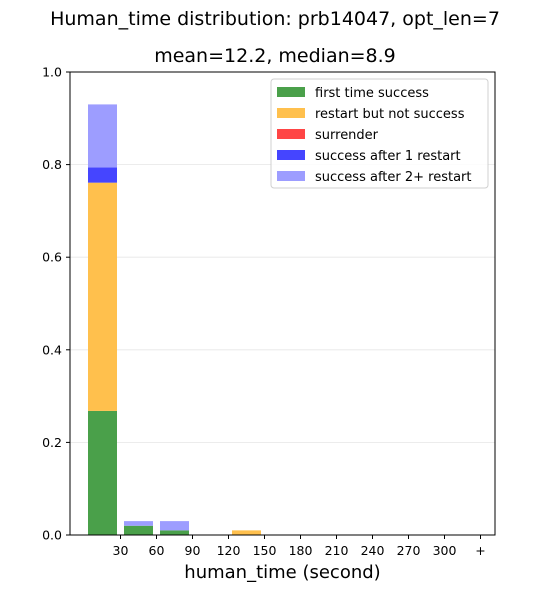 This screenshot has width=550, height=600. What do you see at coordinates (275, 56) in the screenshot?
I see `chart-subtitle: mean=12.2, median=8.9` at bounding box center [275, 56].